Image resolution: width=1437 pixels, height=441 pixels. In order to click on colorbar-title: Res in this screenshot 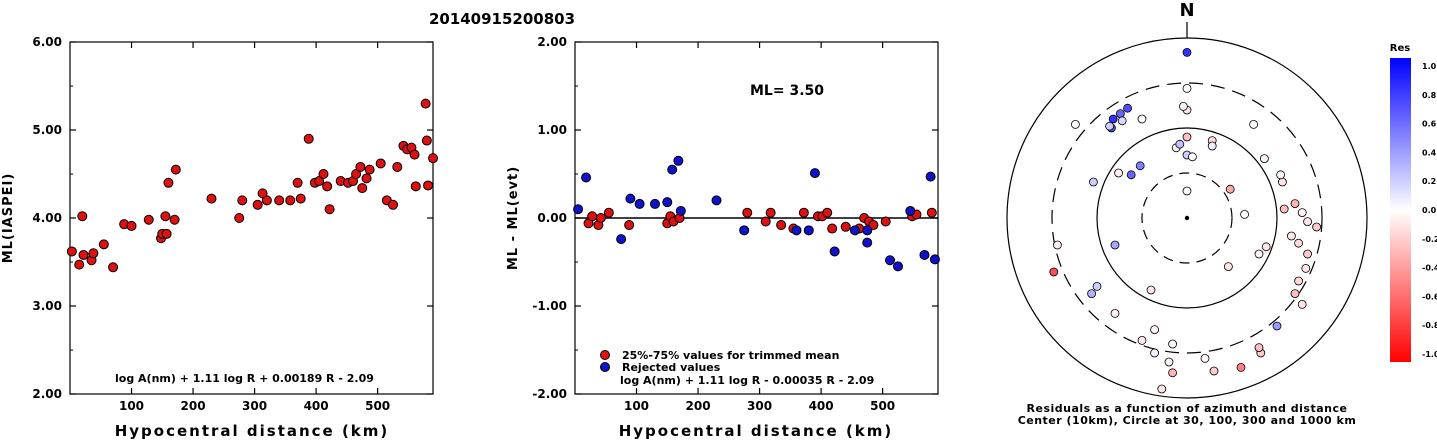, I will do `click(1400, 48)`.